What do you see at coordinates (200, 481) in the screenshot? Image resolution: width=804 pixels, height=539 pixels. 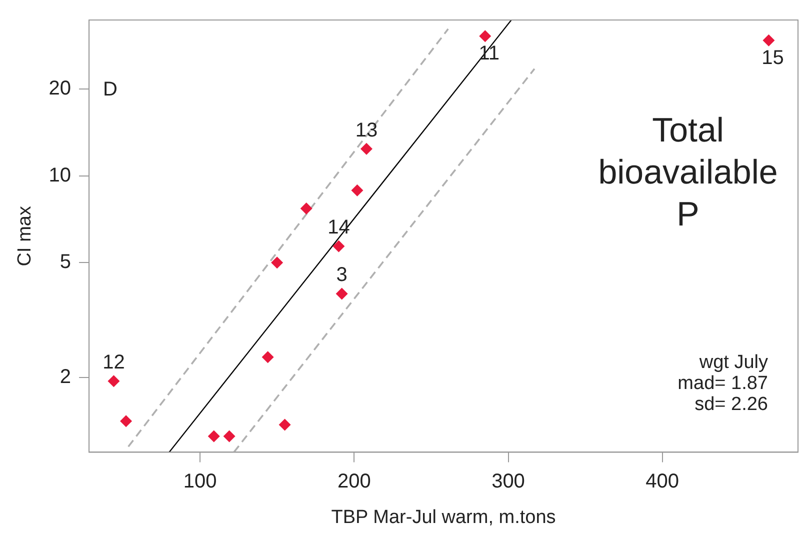 I see `x-tick-label: 100` at bounding box center [200, 481].